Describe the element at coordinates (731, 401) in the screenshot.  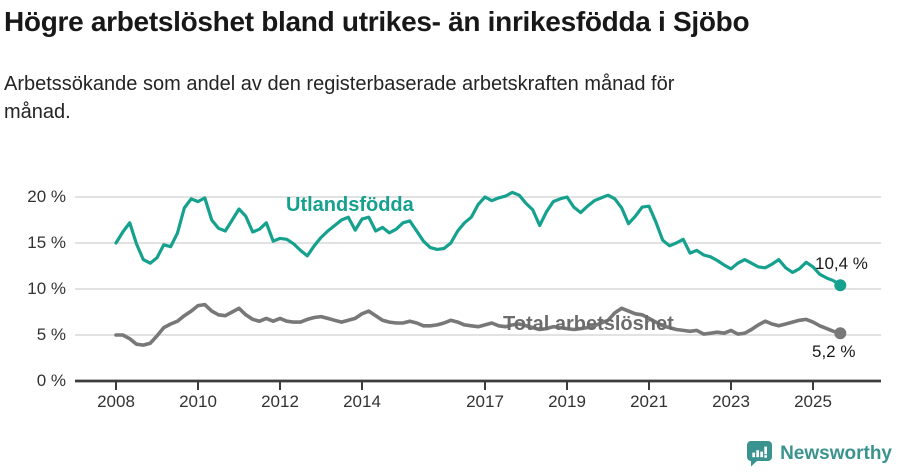
I see `x-tick-label: 2023` at that location.